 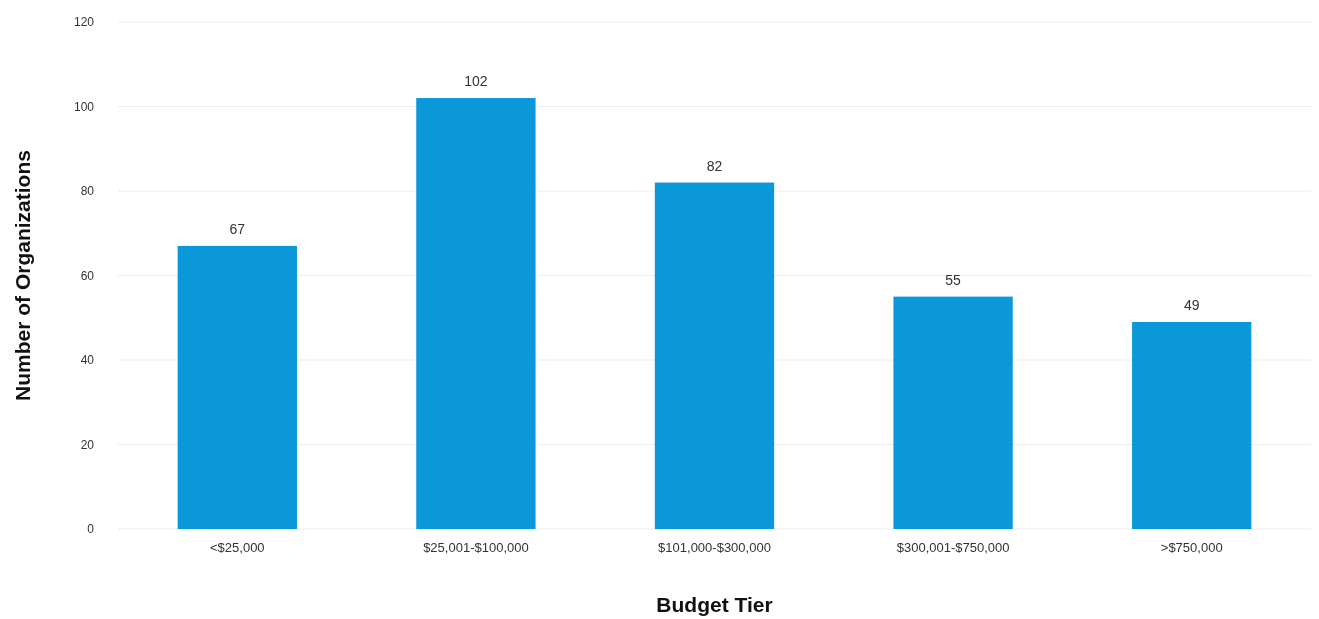 What do you see at coordinates (84, 22) in the screenshot?
I see `y-tick-label: 120` at bounding box center [84, 22].